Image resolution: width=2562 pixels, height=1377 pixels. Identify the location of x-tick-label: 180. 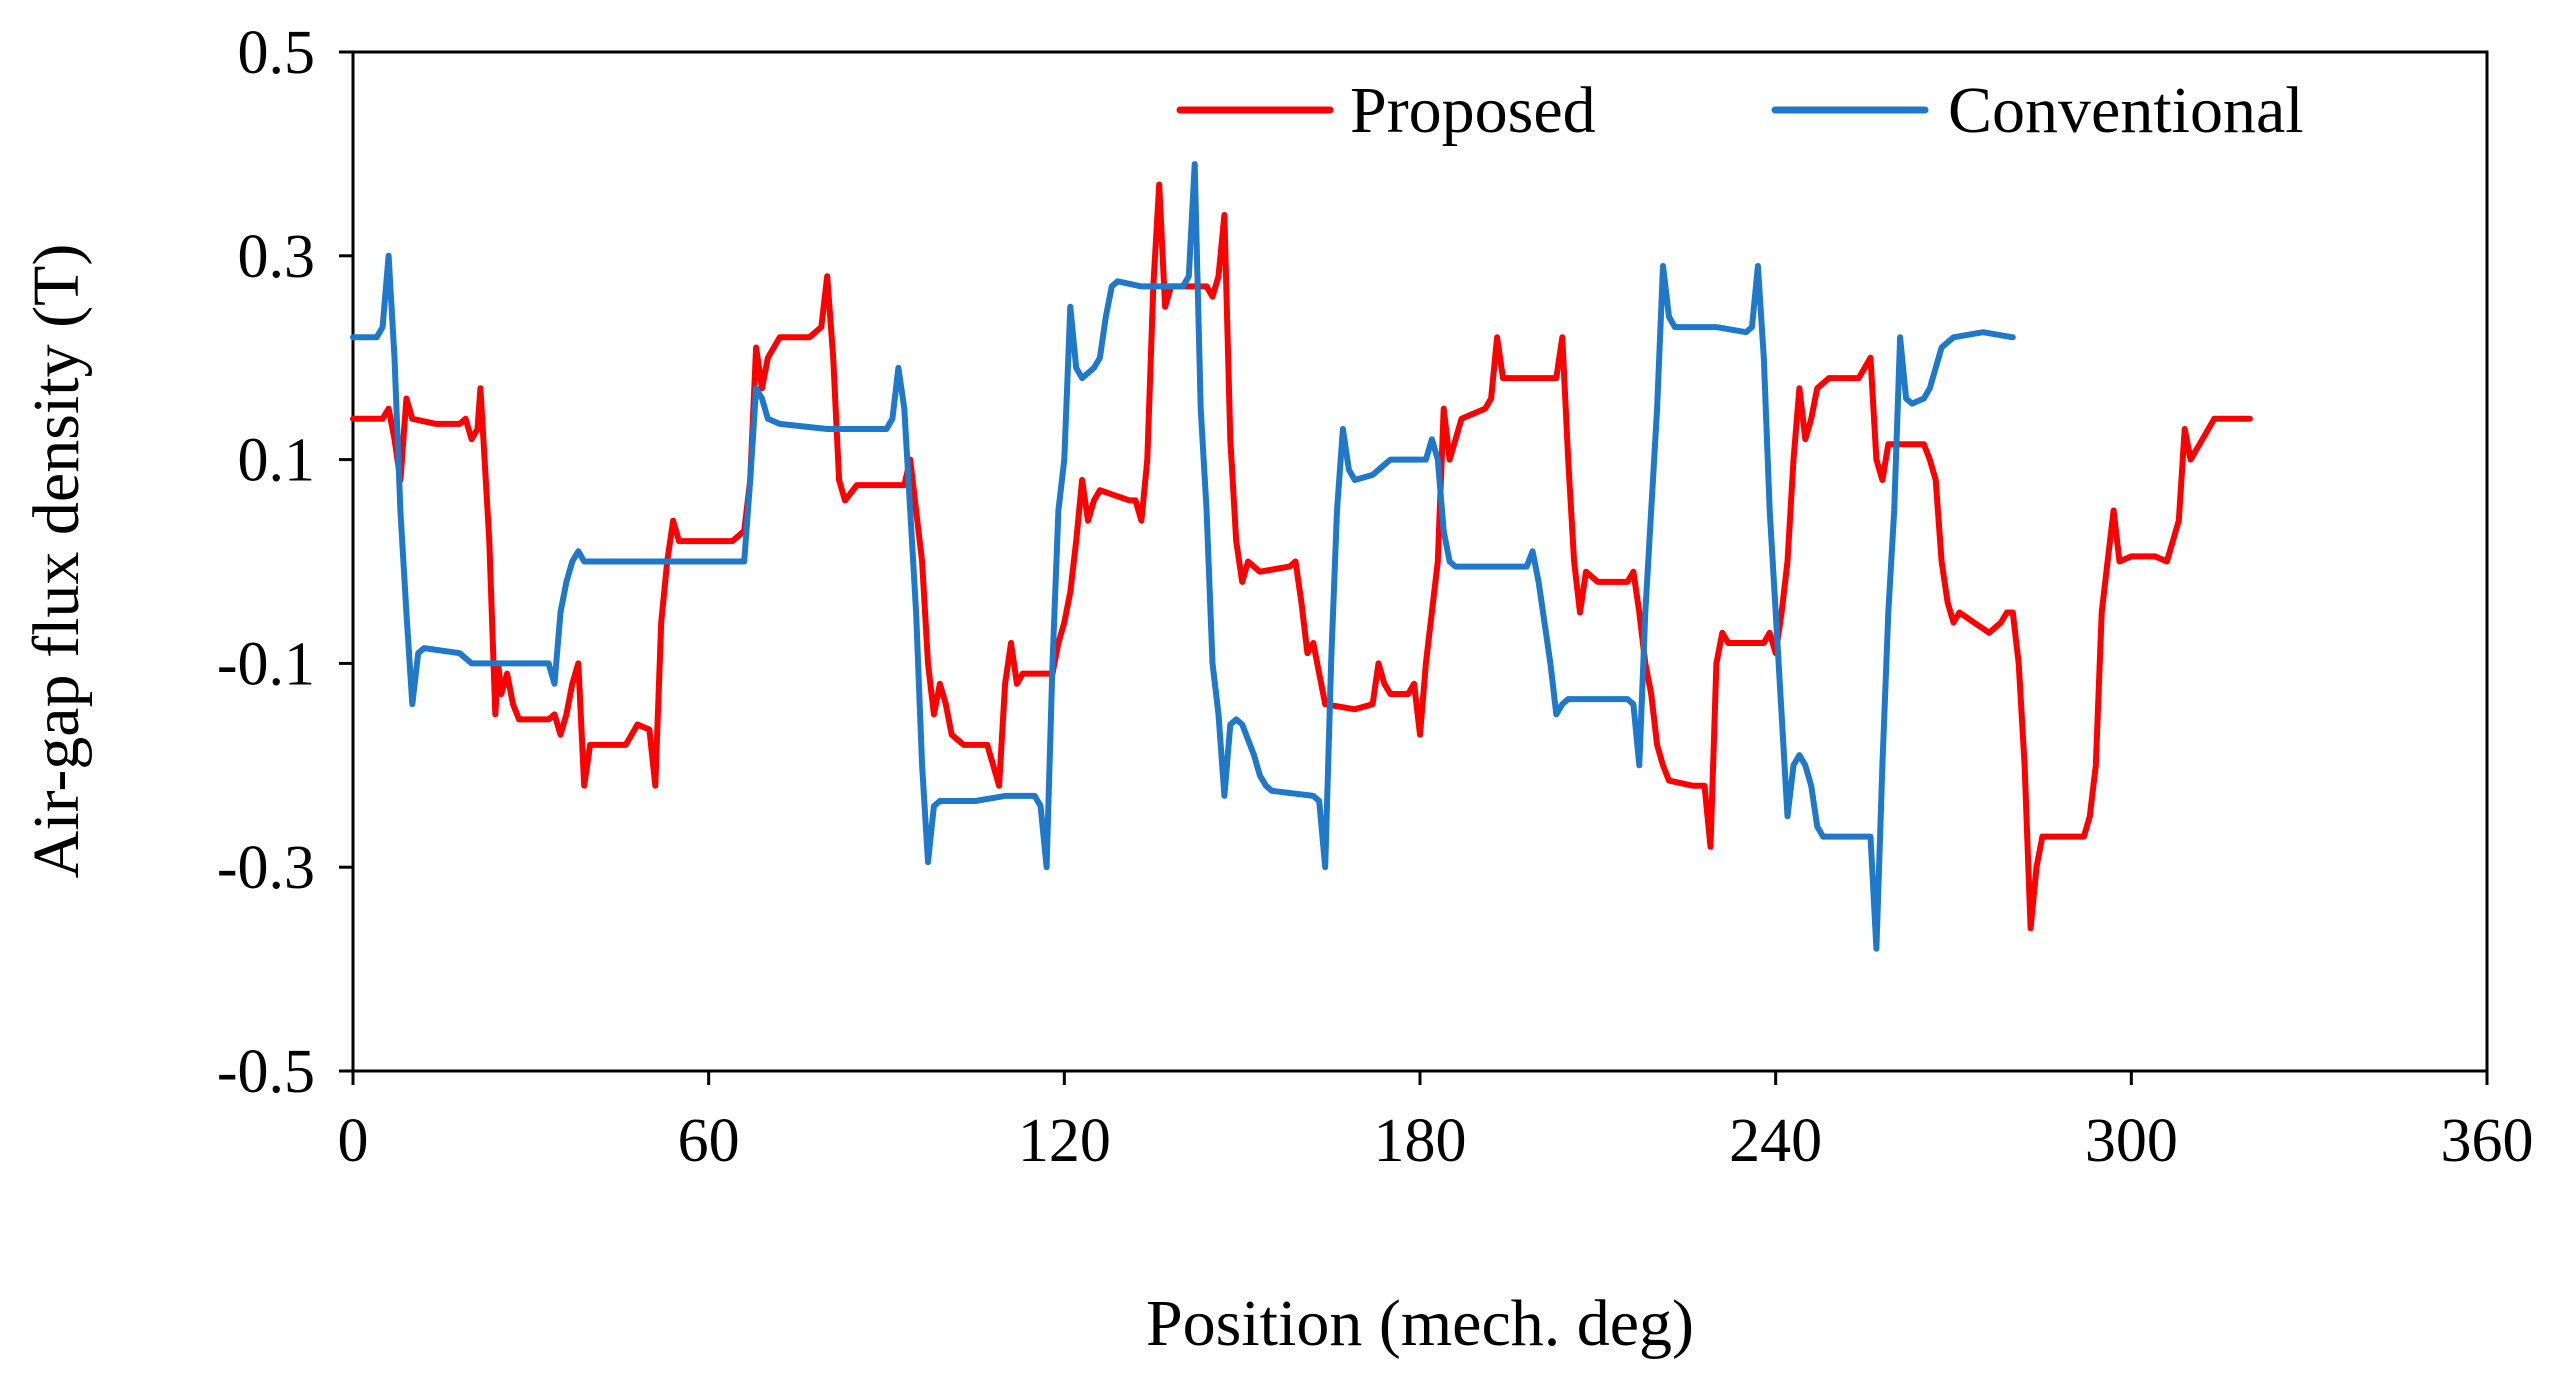
(1420, 1141).